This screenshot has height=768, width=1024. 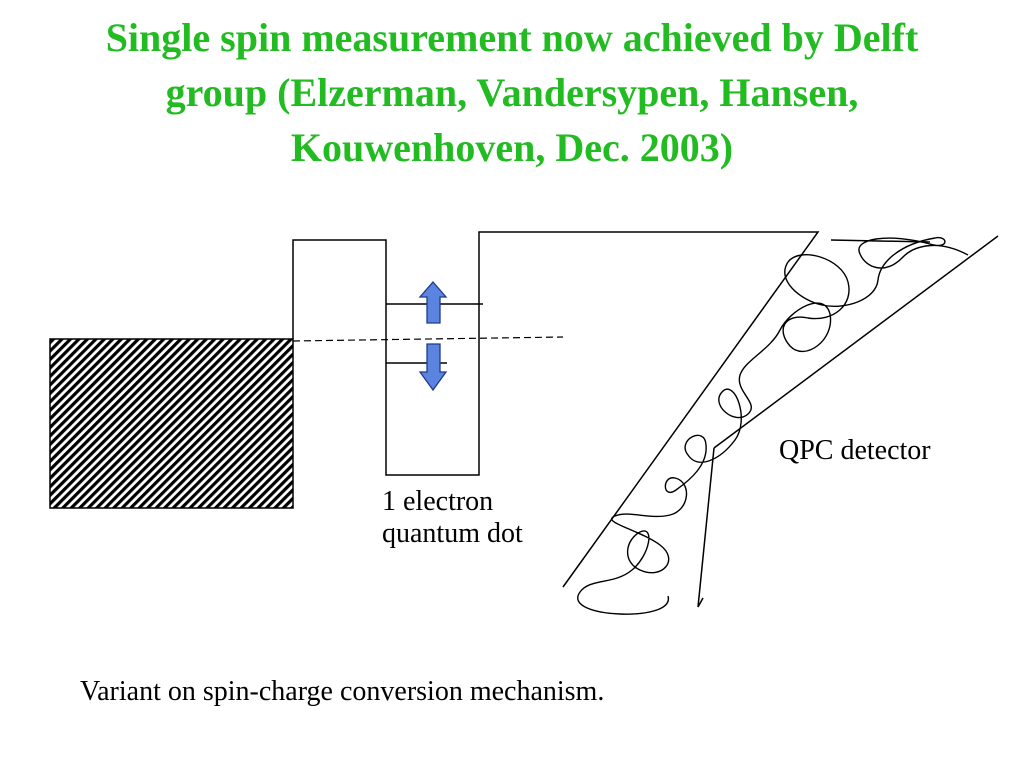 I want to click on fermi-level, so click(x=428, y=339).